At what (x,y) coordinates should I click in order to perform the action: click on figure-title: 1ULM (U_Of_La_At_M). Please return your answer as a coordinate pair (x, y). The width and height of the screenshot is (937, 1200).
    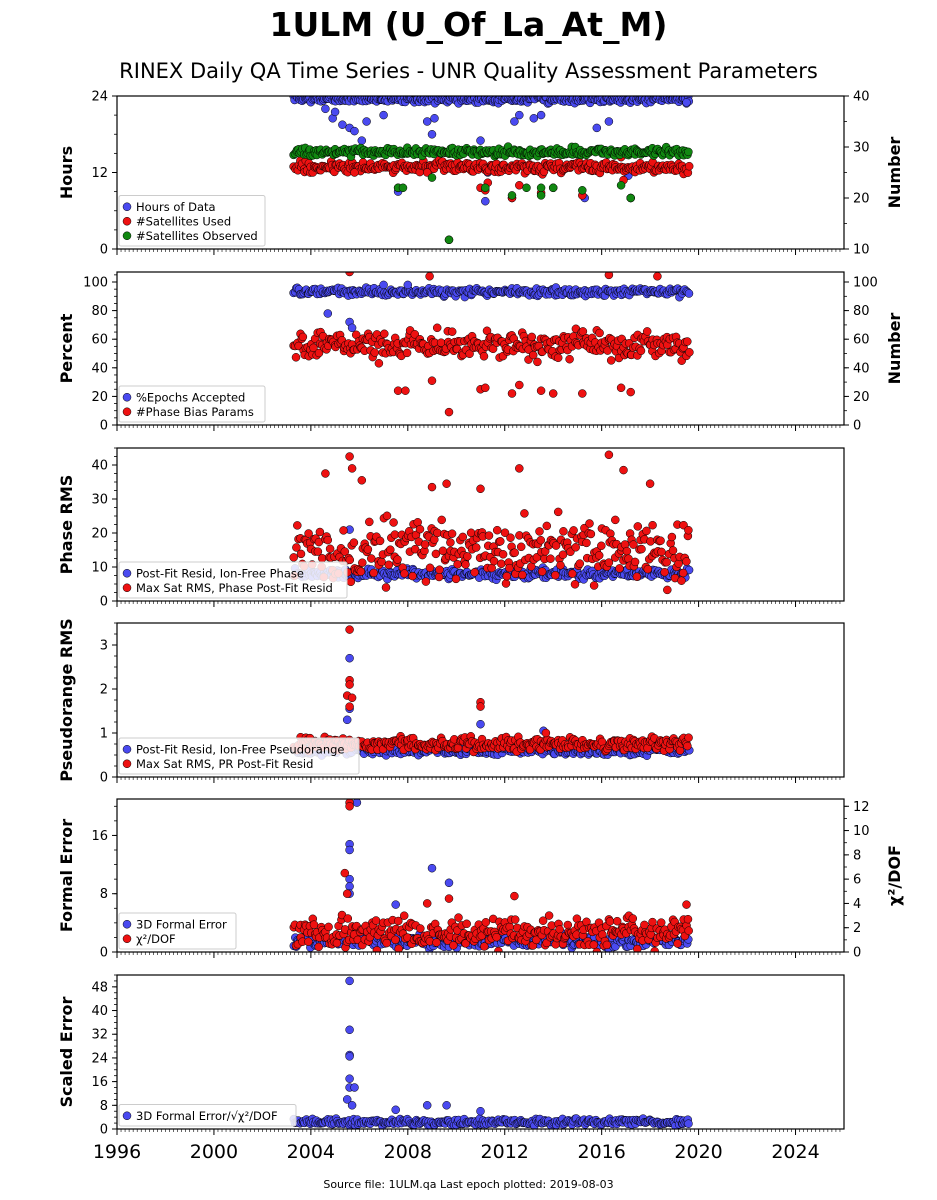
    Looking at the image, I should click on (469, 24).